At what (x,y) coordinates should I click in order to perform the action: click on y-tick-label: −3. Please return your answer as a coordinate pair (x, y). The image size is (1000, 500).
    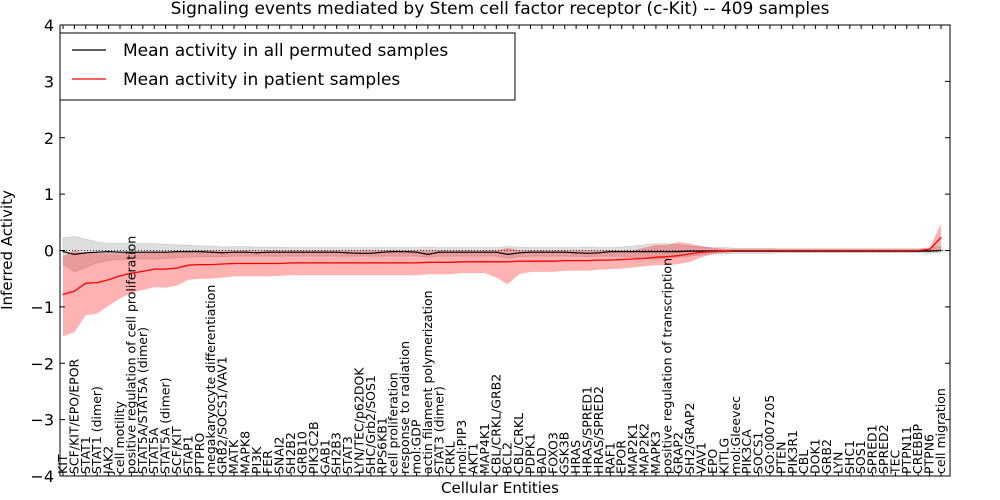
    Looking at the image, I should click on (42, 420).